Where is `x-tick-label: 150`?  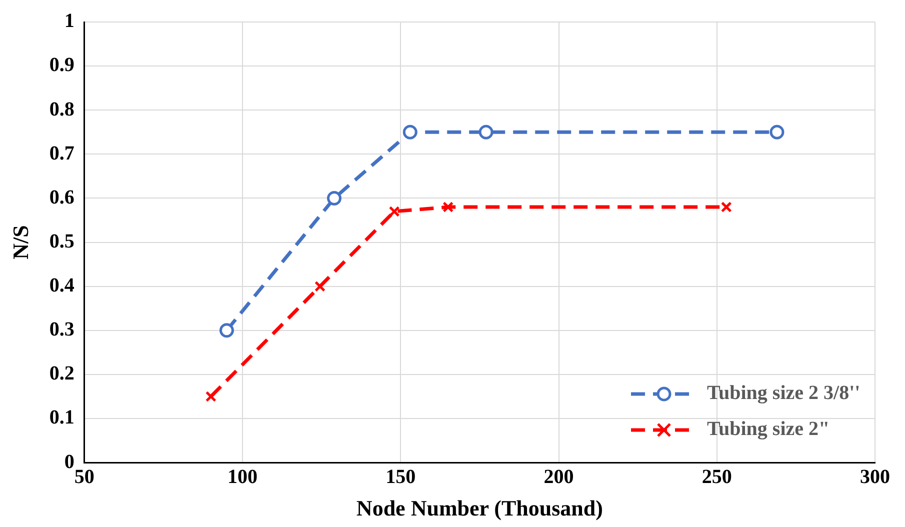 x-tick-label: 150 is located at coordinates (401, 477).